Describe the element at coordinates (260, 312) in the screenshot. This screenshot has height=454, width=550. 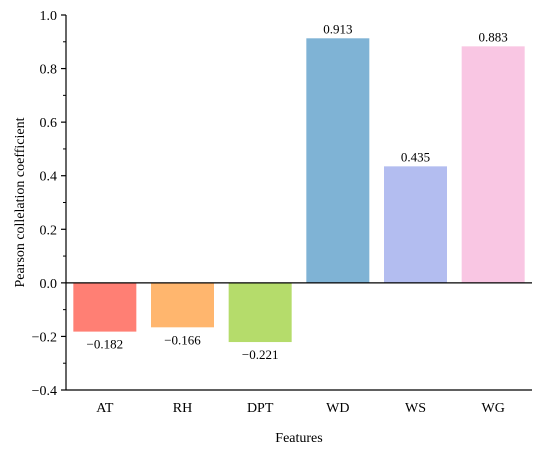
I see `bar-dpt` at that location.